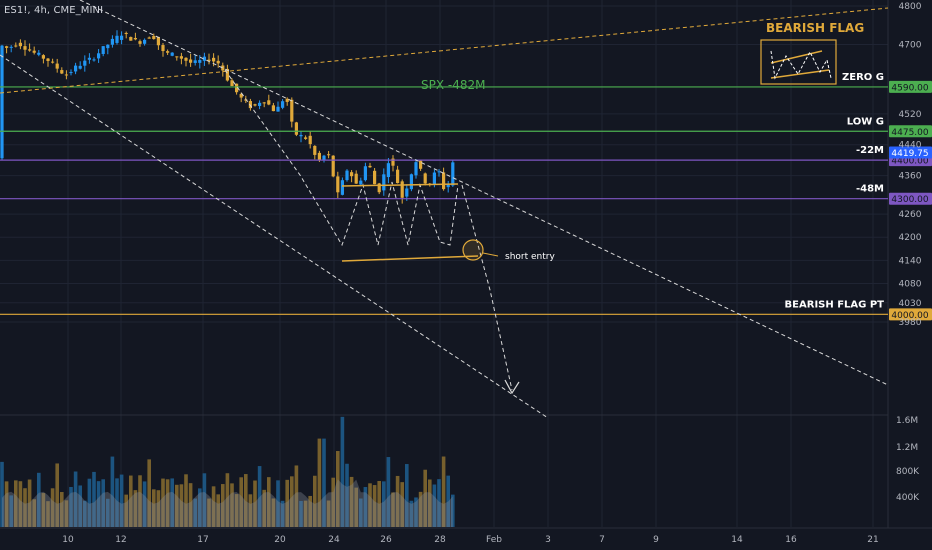  Describe the element at coordinates (910, 115) in the screenshot. I see `price-tick-label: 4520` at that location.